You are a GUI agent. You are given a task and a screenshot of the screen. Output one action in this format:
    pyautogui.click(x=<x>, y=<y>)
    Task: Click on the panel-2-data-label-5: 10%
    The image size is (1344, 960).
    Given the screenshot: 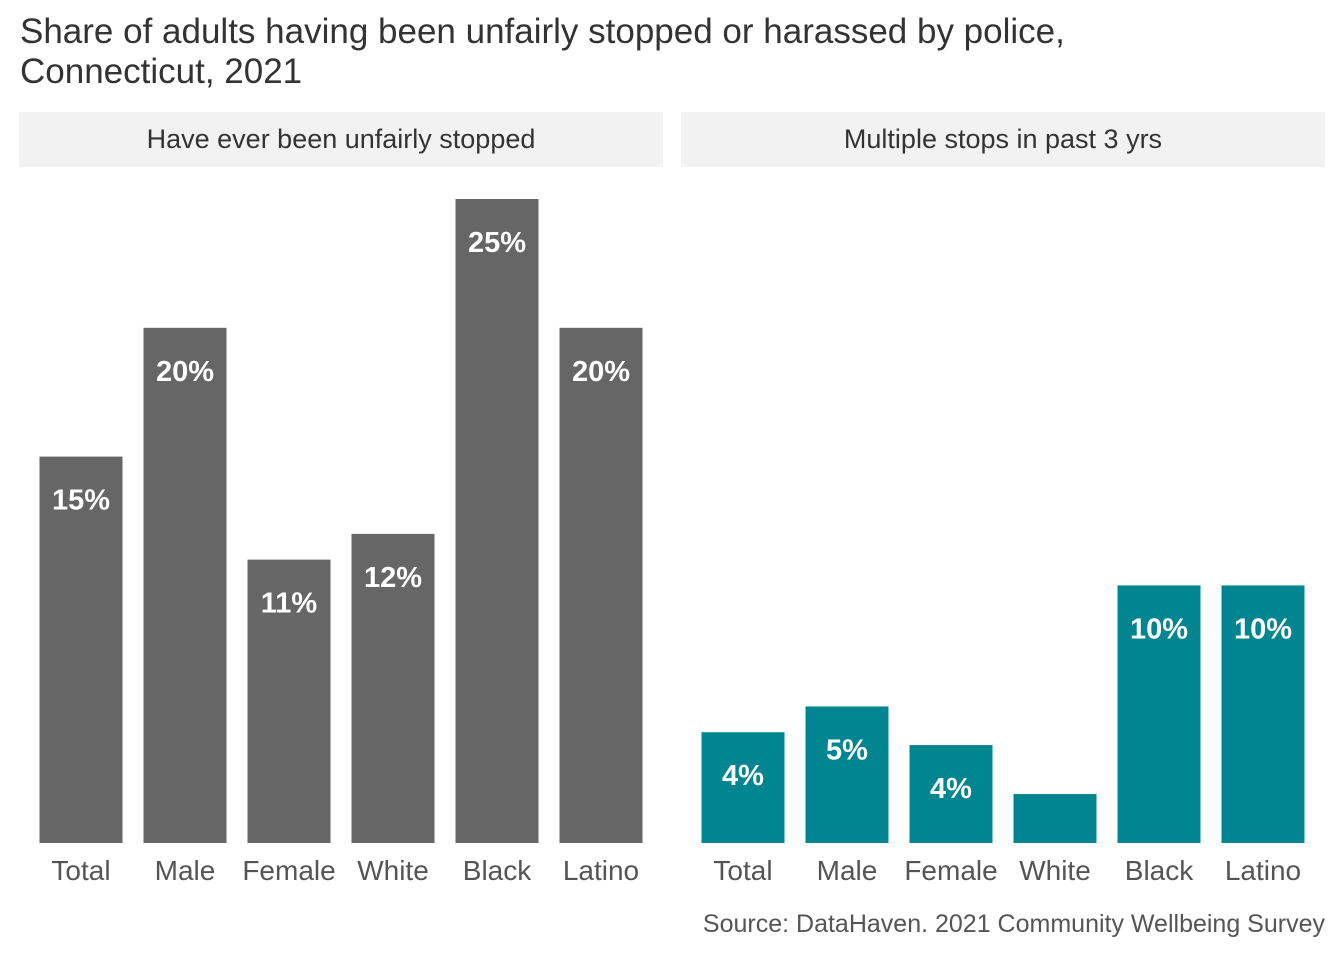 What is the action you would take?
    pyautogui.click(x=1263, y=629)
    